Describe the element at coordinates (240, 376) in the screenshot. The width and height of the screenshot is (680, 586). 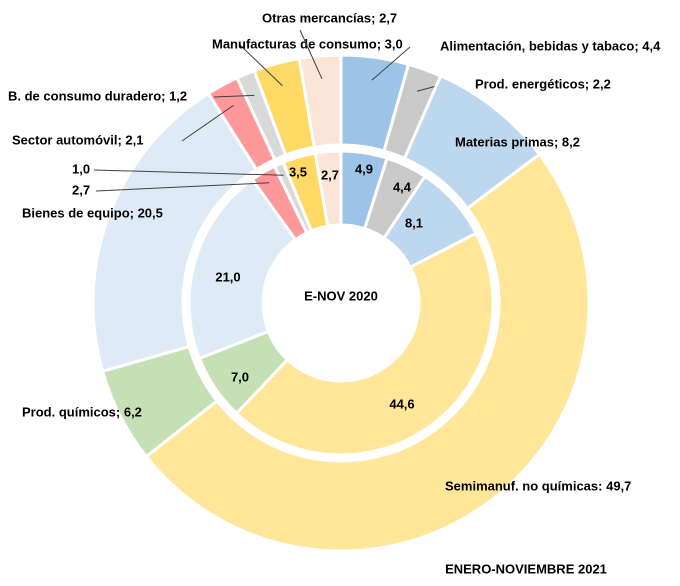
I see `data-label: 7,0` at that location.